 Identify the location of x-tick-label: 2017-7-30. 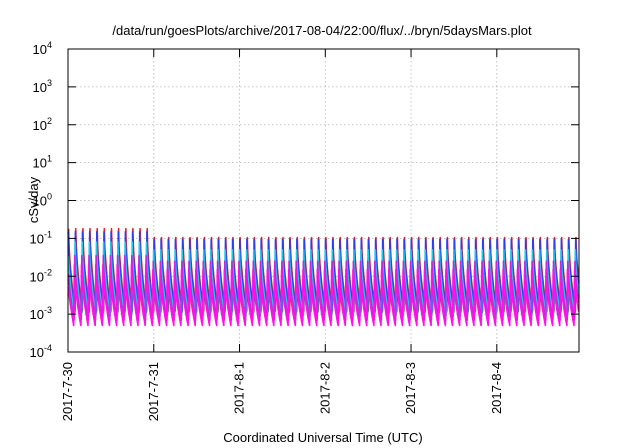
(67, 391).